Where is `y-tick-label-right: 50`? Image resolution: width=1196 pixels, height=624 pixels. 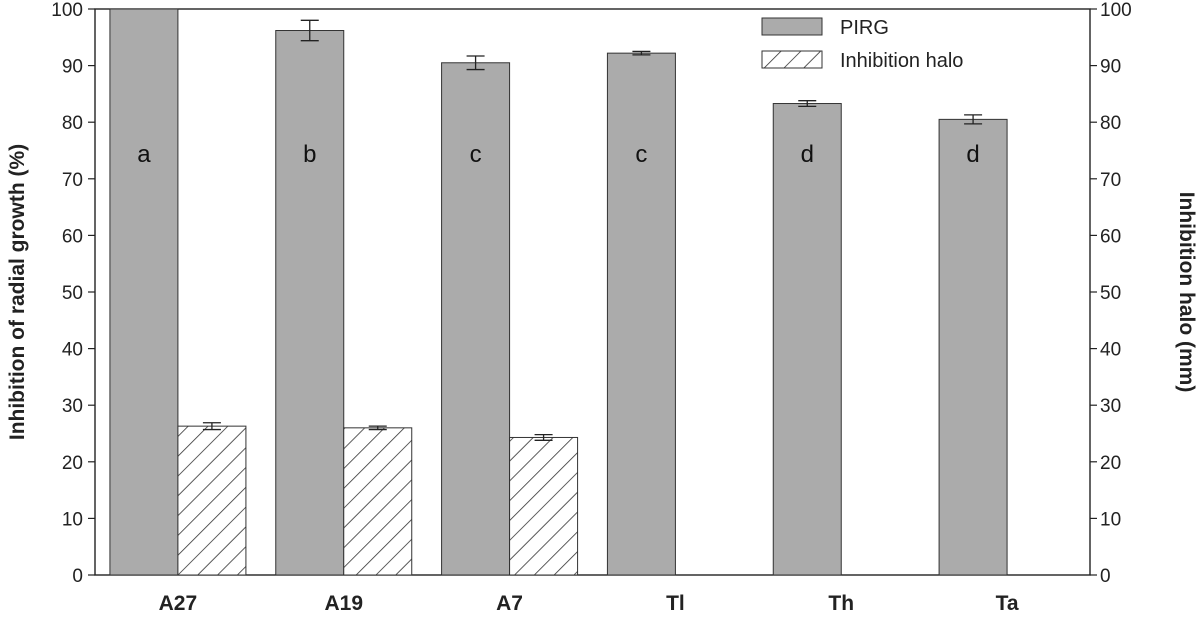
y-tick-label-right: 50 is located at coordinates (1110, 293).